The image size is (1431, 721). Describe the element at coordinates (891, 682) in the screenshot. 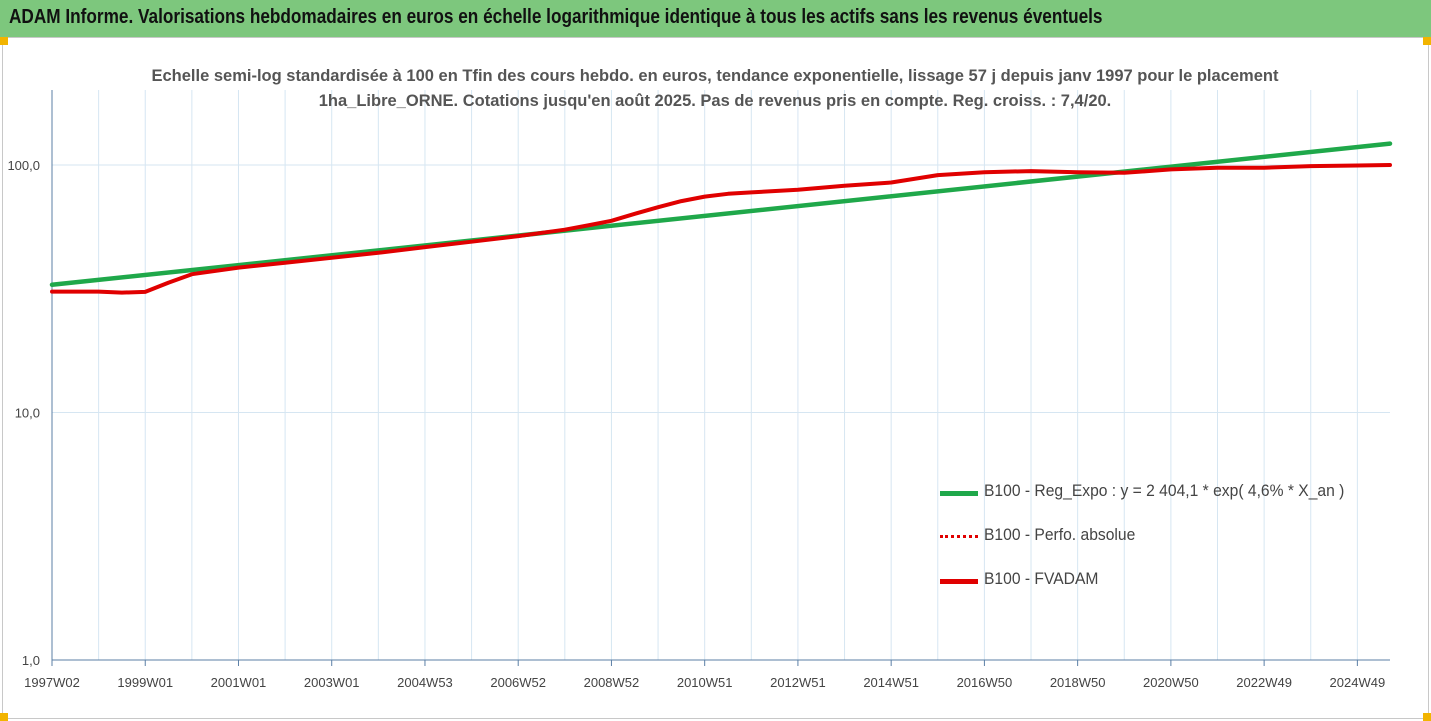

I see `x-tick-label: 2014W51` at that location.